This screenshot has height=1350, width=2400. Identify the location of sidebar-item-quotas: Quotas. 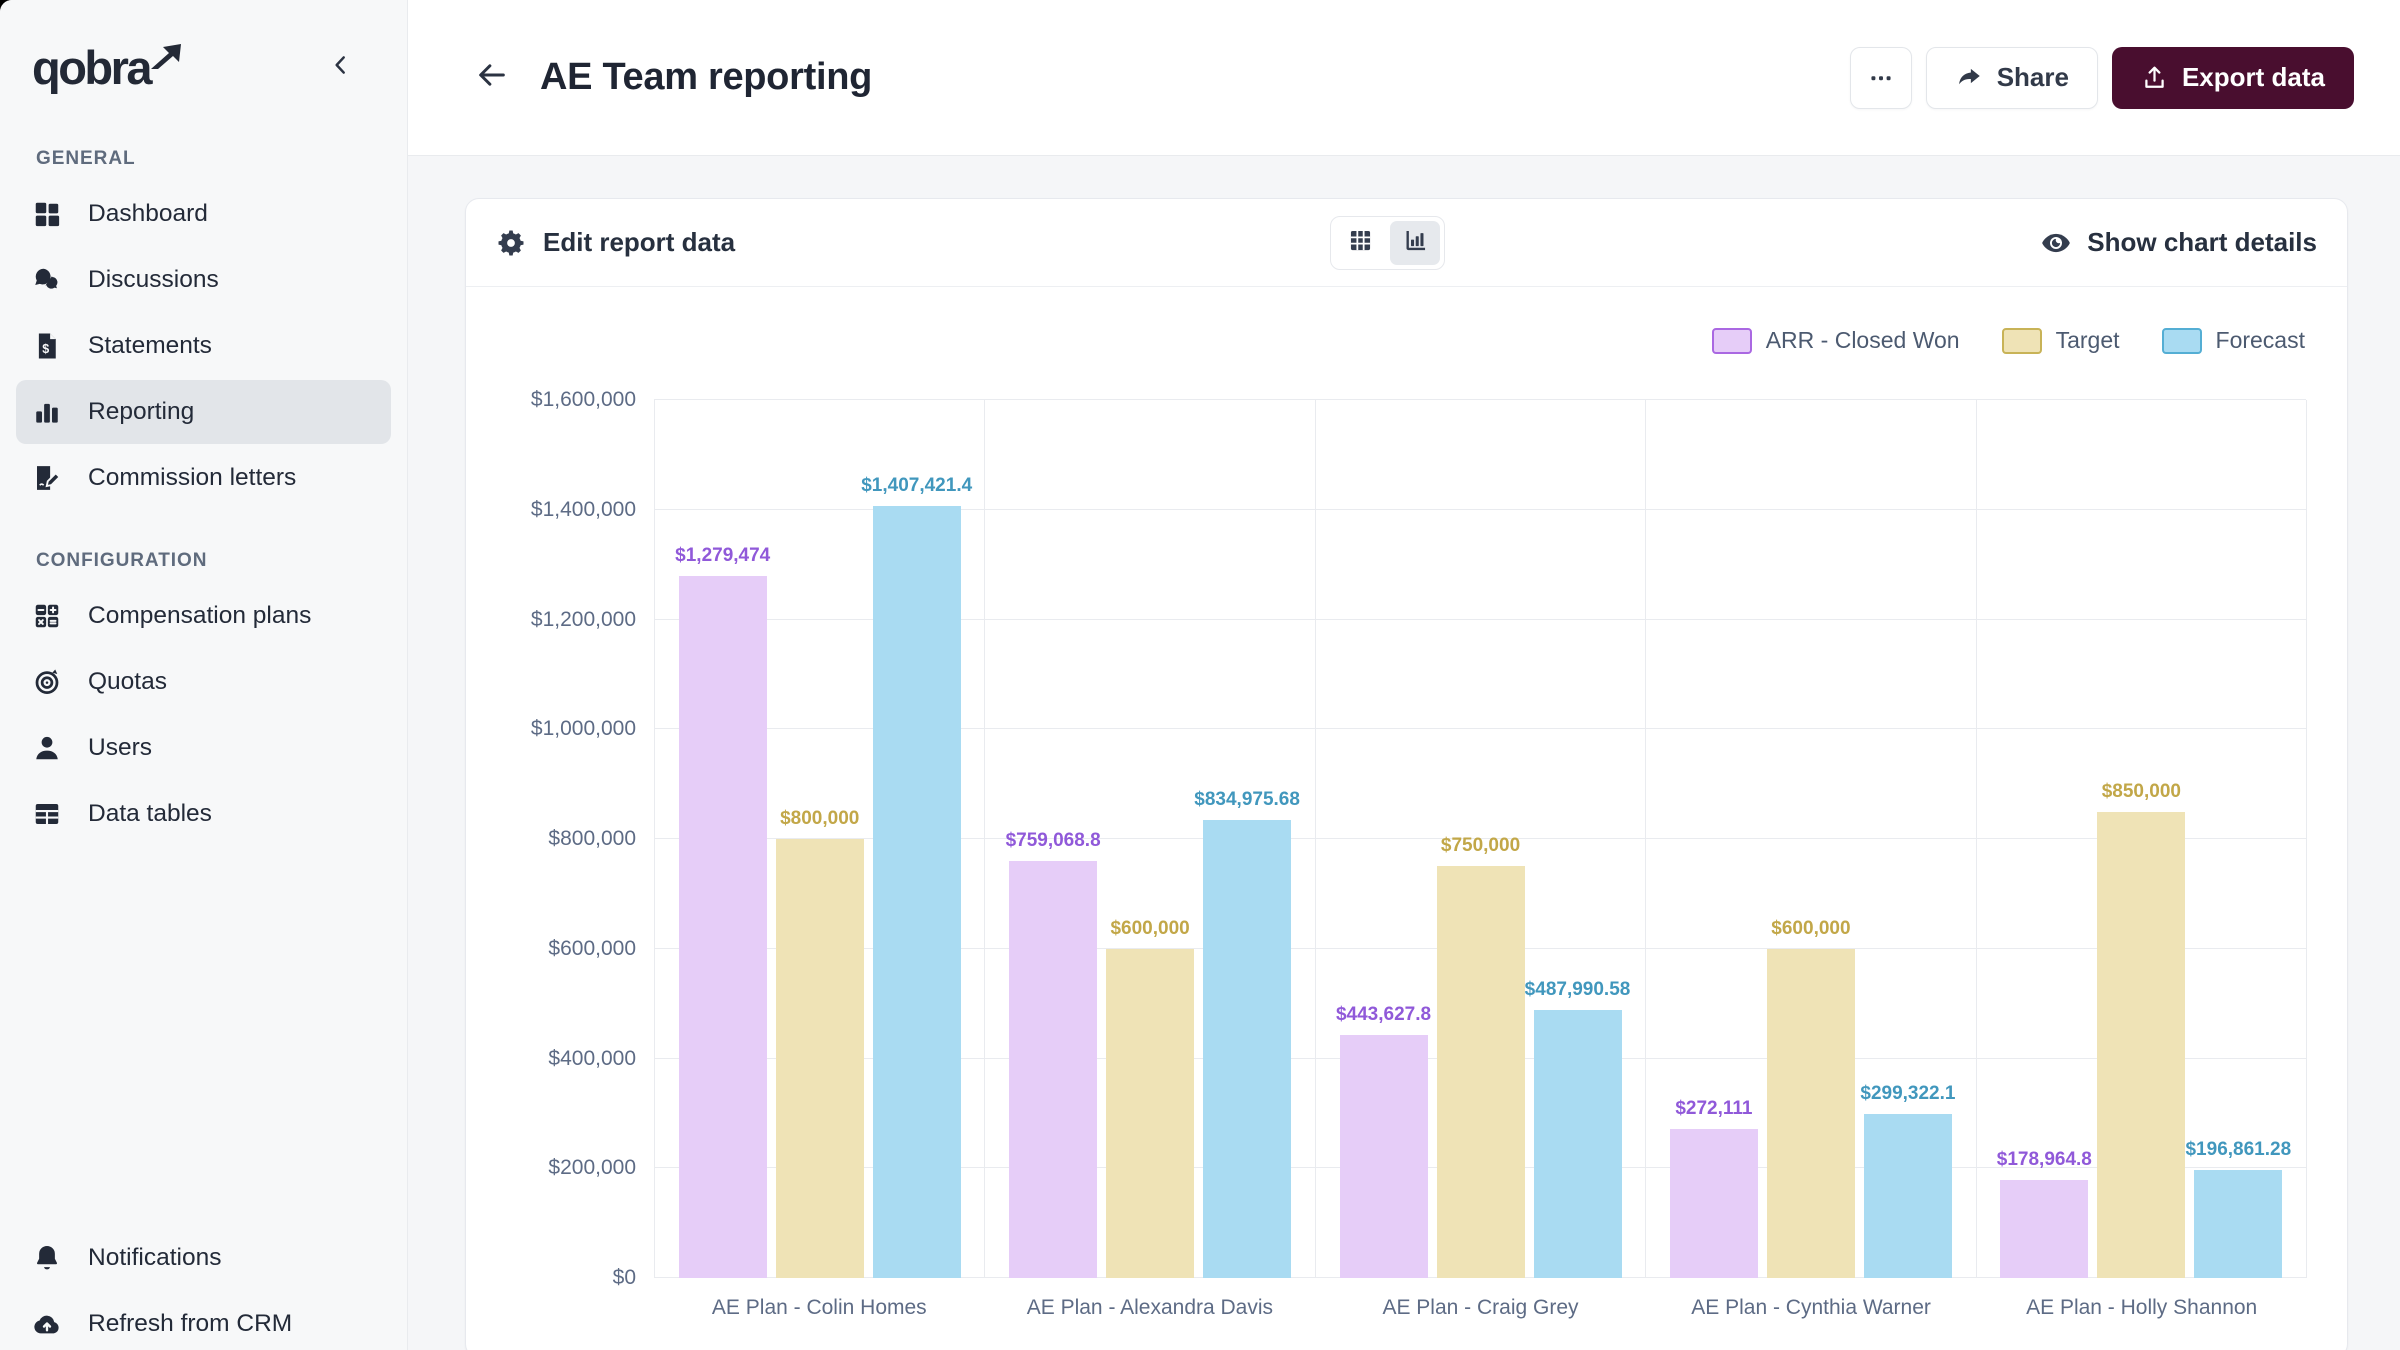
(203, 682).